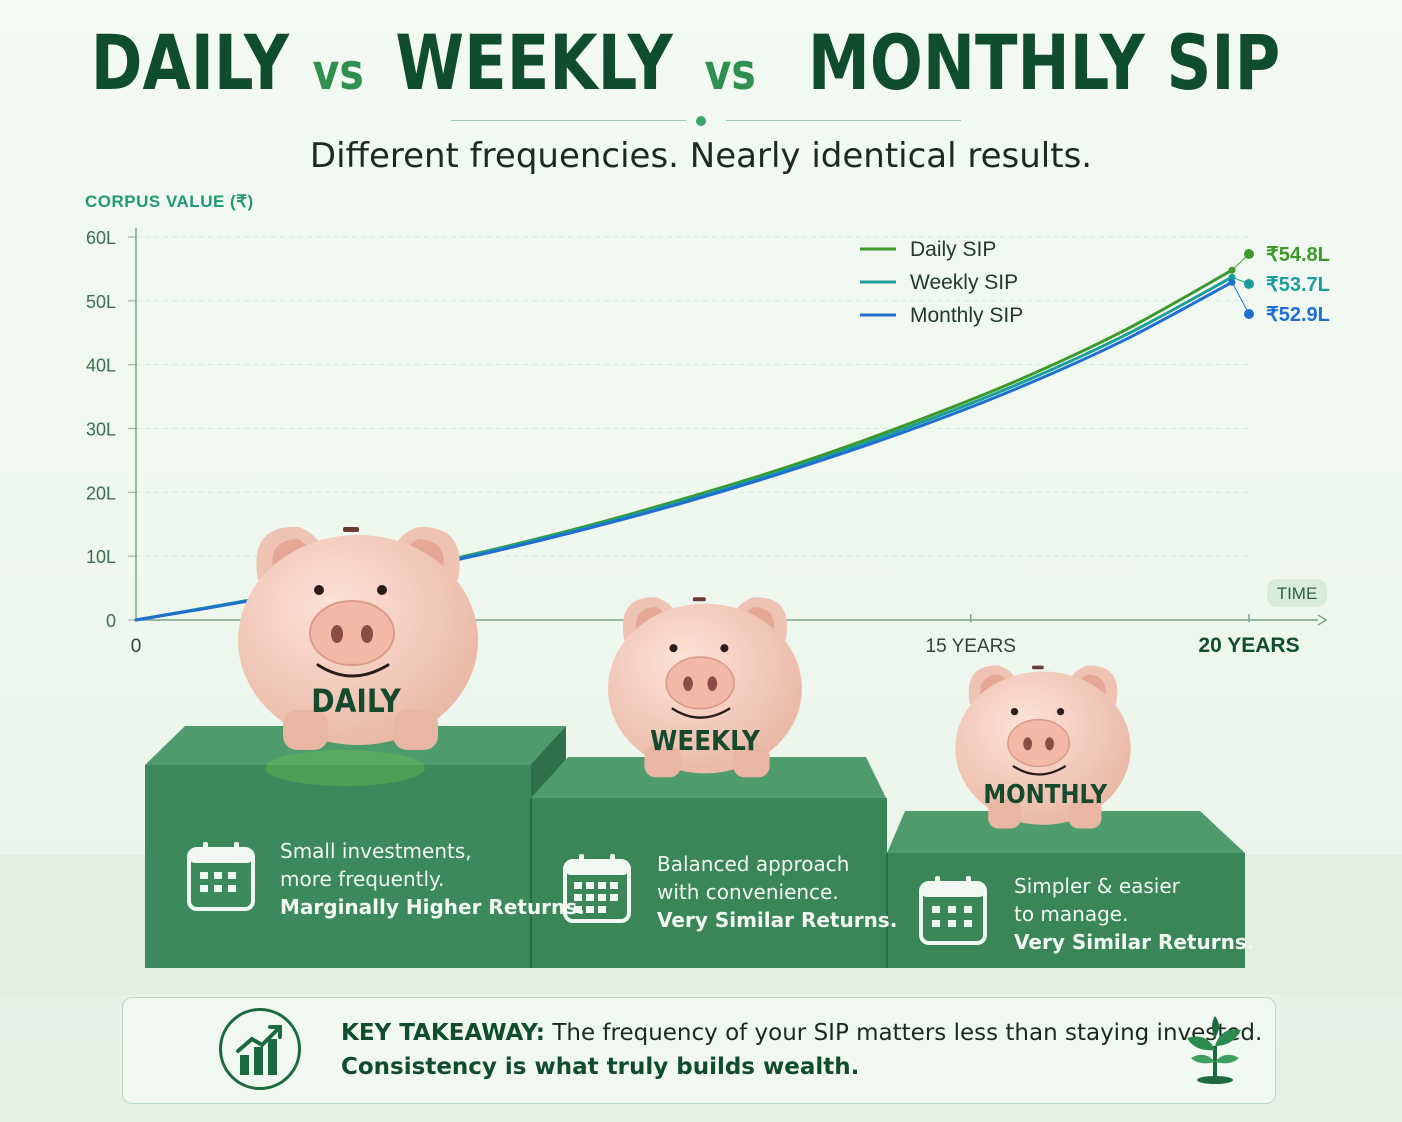  Describe the element at coordinates (101, 238) in the screenshot. I see `y-tick-label: 60L` at that location.